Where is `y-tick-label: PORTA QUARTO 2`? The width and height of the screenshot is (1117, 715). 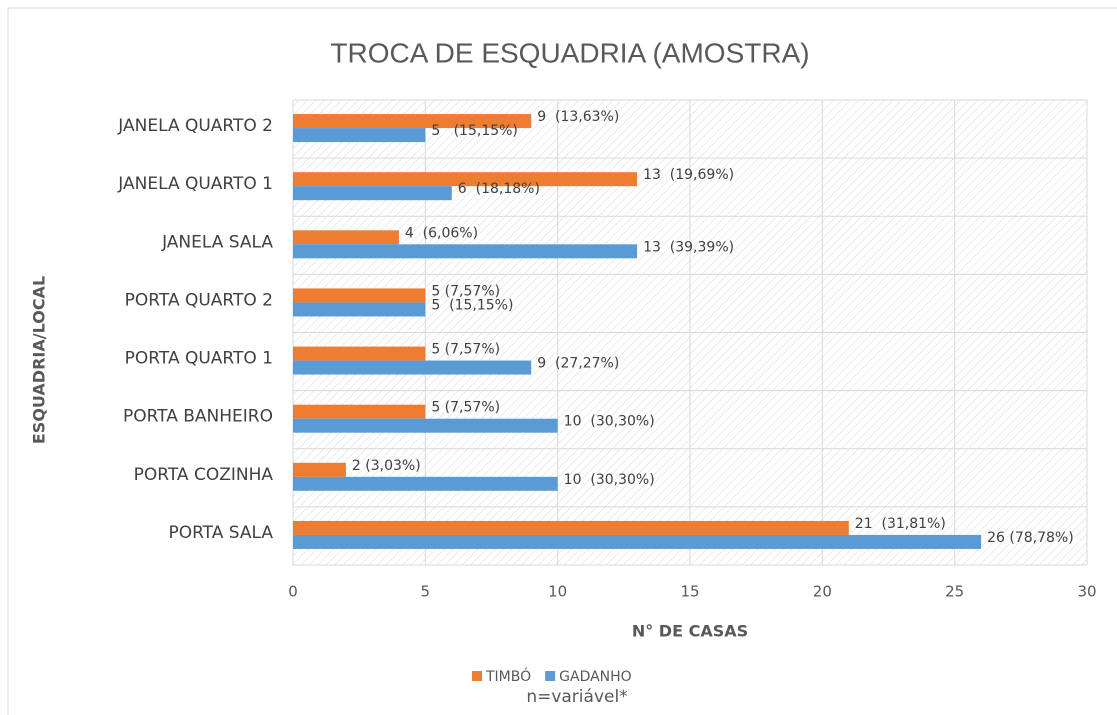 y-tick-label: PORTA QUARTO 2 is located at coordinates (199, 300).